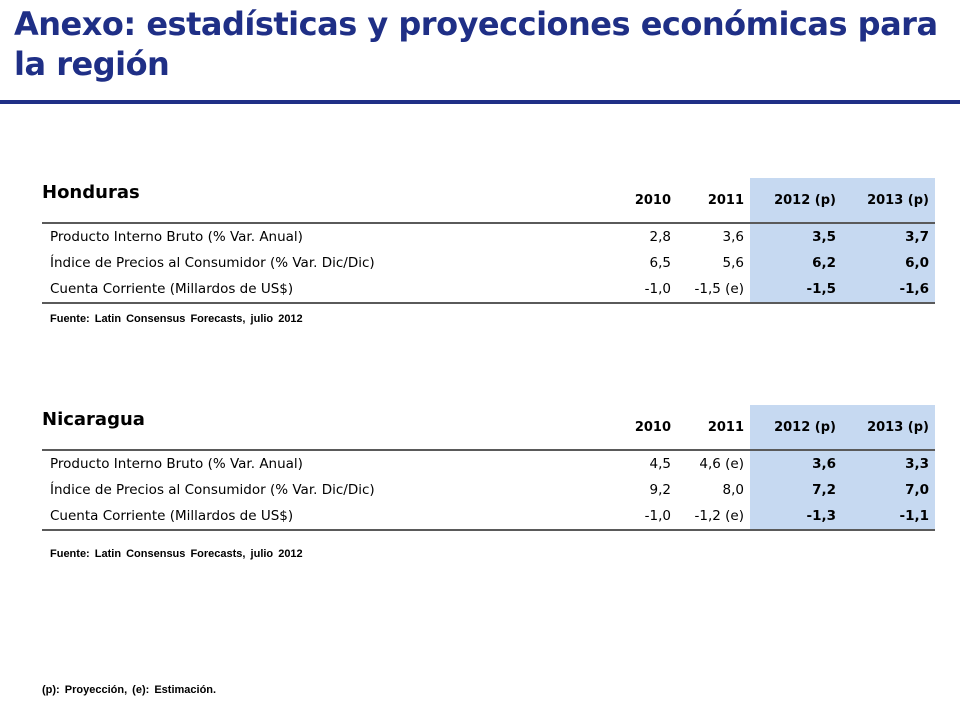 Image resolution: width=960 pixels, height=720 pixels. Describe the element at coordinates (796, 263) in the screenshot. I see `value-2012p: 6,2` at that location.